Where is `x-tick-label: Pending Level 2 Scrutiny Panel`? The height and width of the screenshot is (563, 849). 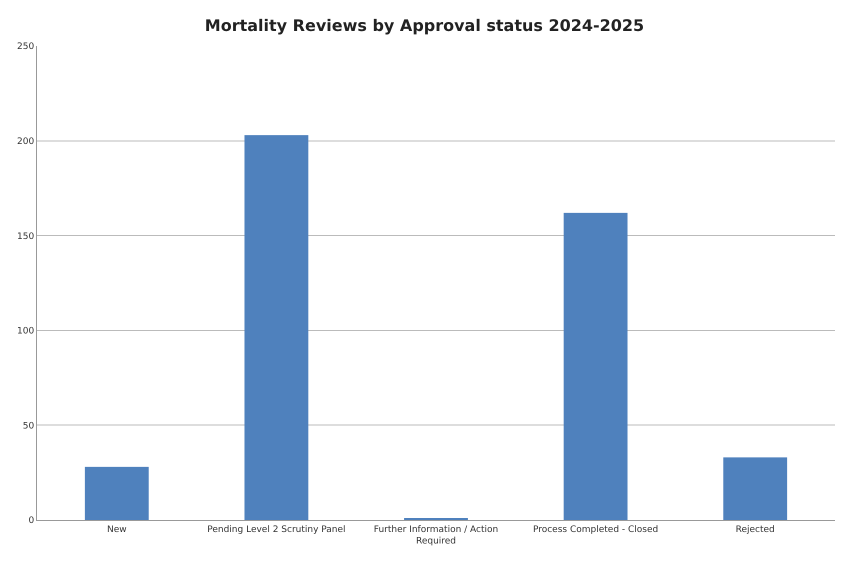 x-tick-label: Pending Level 2 Scrutiny Panel is located at coordinates (276, 529).